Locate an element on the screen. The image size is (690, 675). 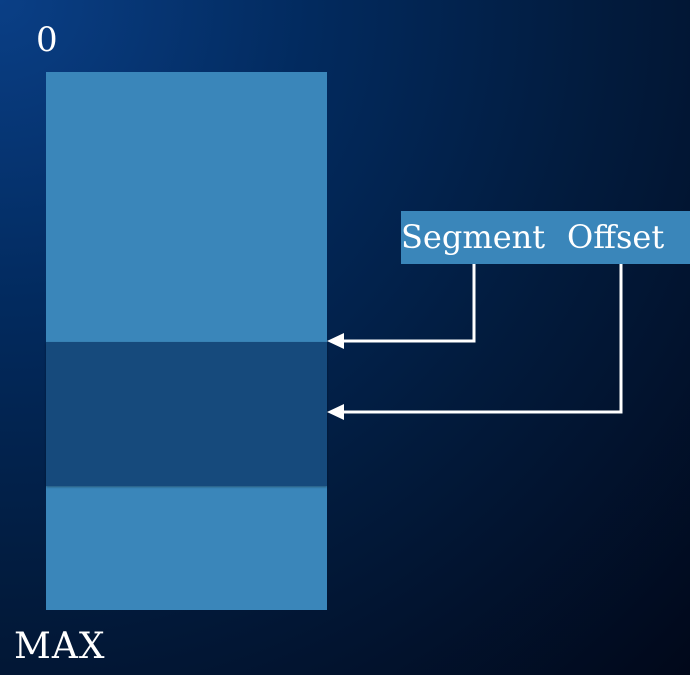
segment-field: Segment is located at coordinates (474, 237).